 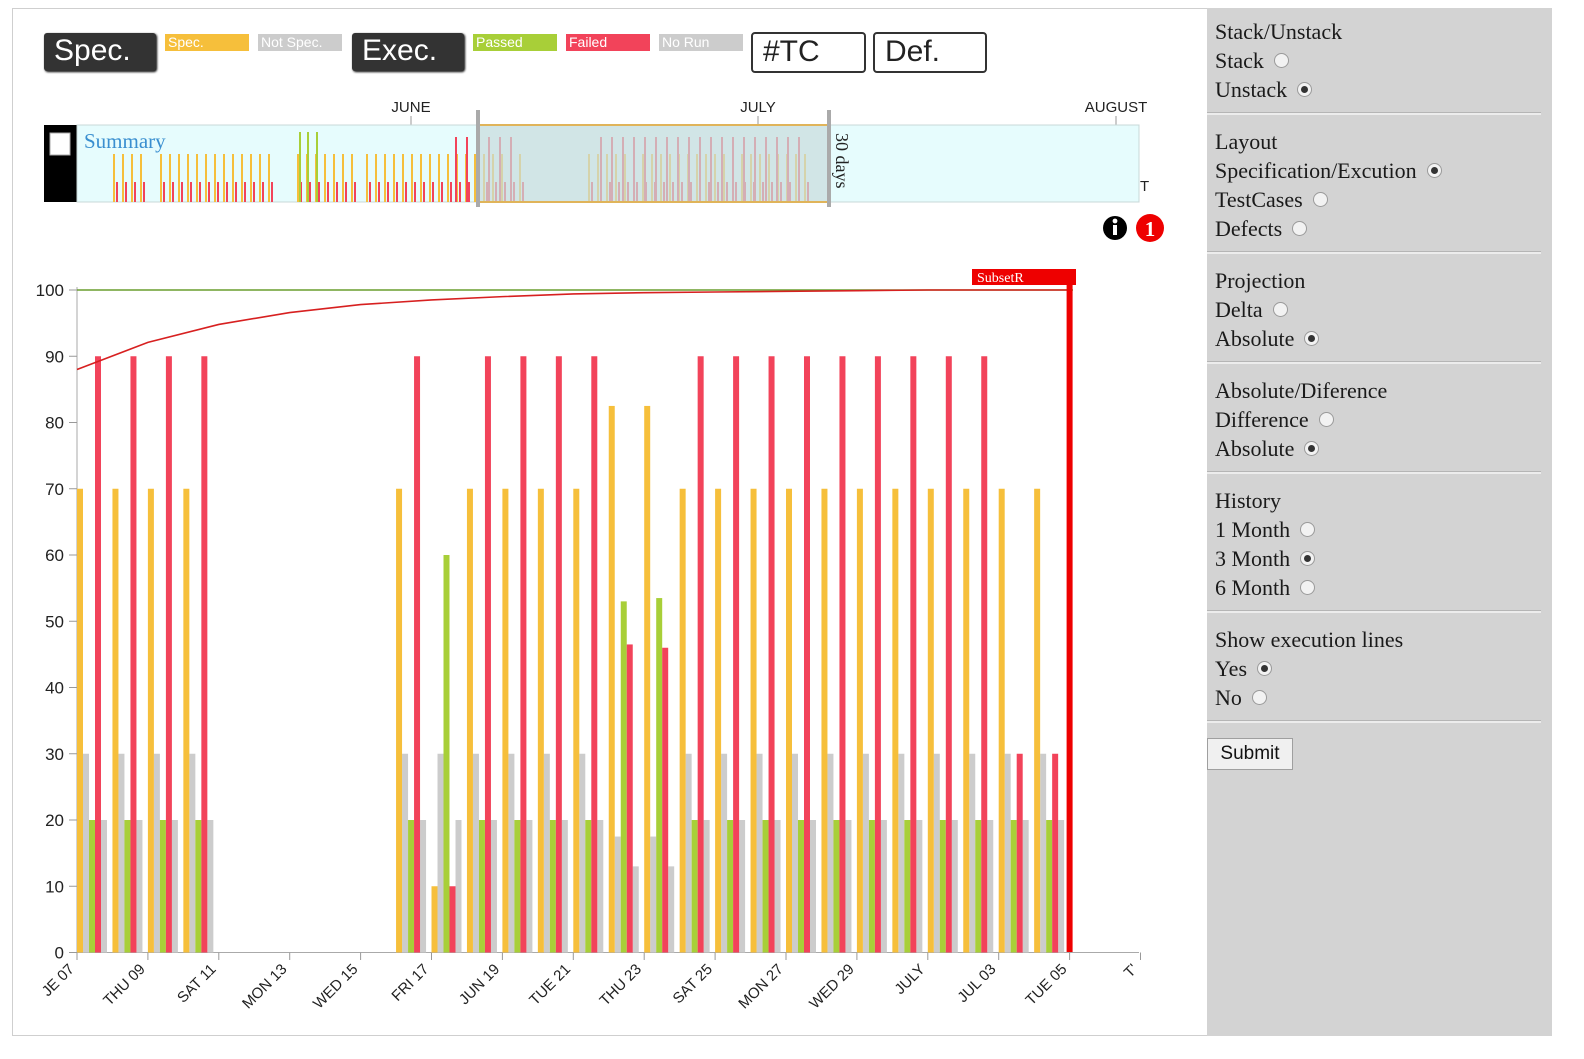 I want to click on month-label-july: JULY, so click(x=758, y=107).